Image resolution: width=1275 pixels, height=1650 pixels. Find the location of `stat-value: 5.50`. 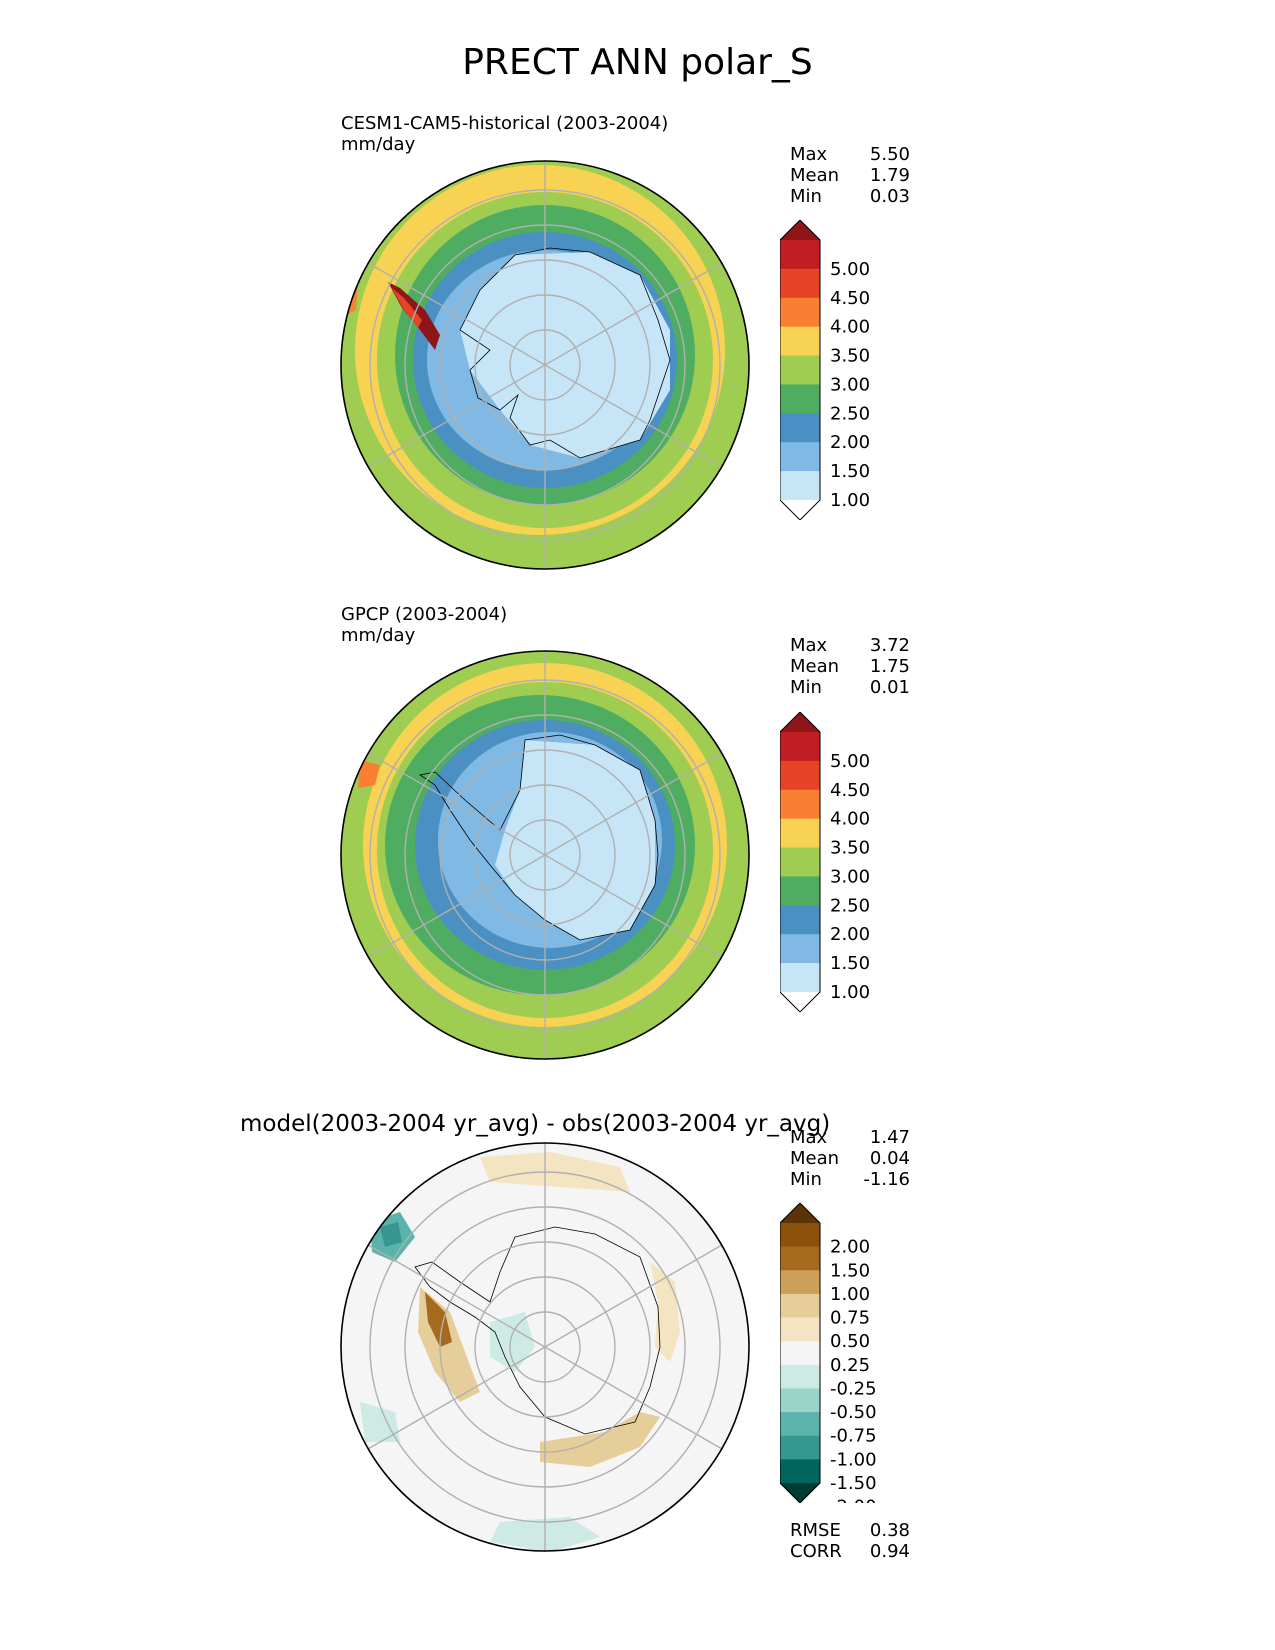

stat-value: 5.50 is located at coordinates (889, 154).